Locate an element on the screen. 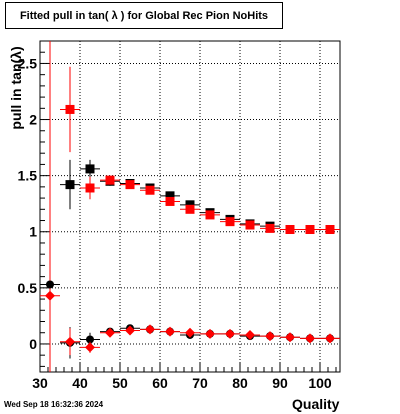 The image size is (400, 414). y-tick-label: 2 is located at coordinates (33, 120).